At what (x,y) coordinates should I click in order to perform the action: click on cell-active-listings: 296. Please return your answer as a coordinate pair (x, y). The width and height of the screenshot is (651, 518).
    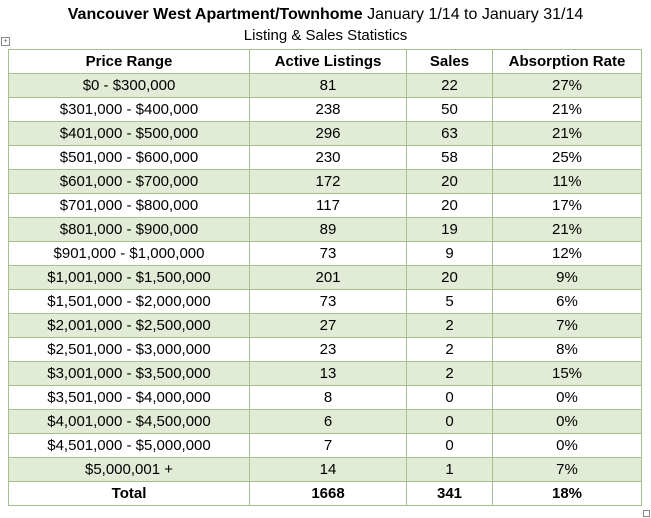
    Looking at the image, I should click on (328, 133).